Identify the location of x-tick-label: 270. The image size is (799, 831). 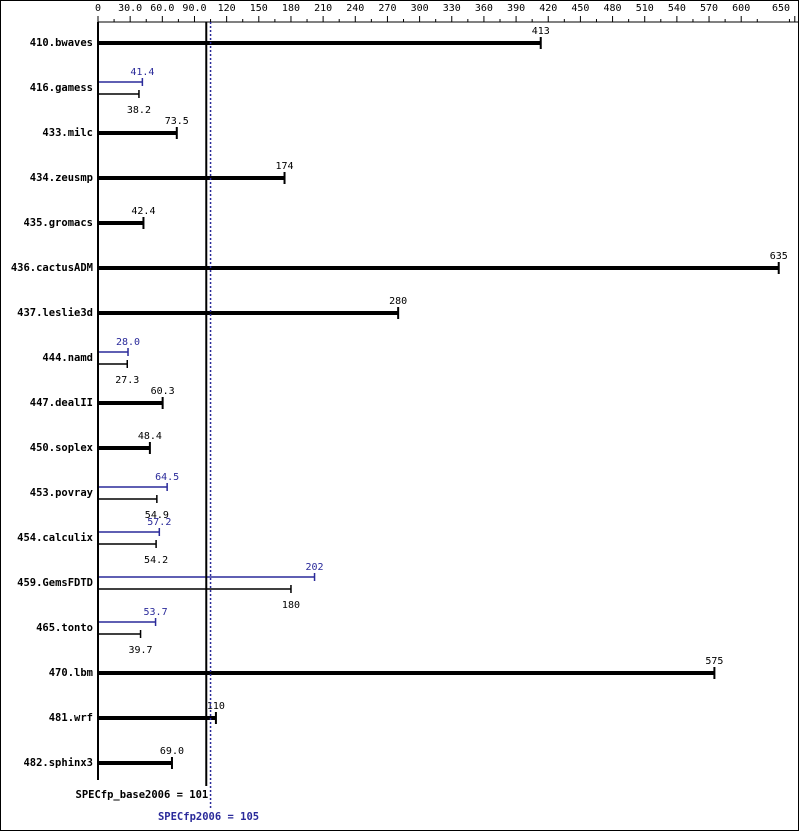
(387, 8).